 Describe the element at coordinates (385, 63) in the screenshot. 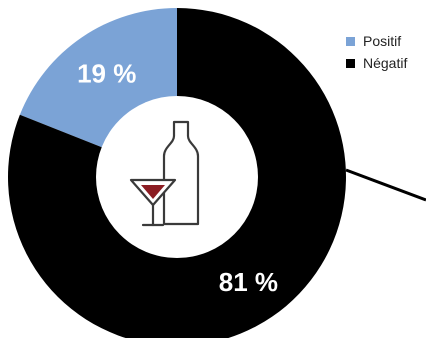

I see `legend-label-negatif: Négatif` at that location.